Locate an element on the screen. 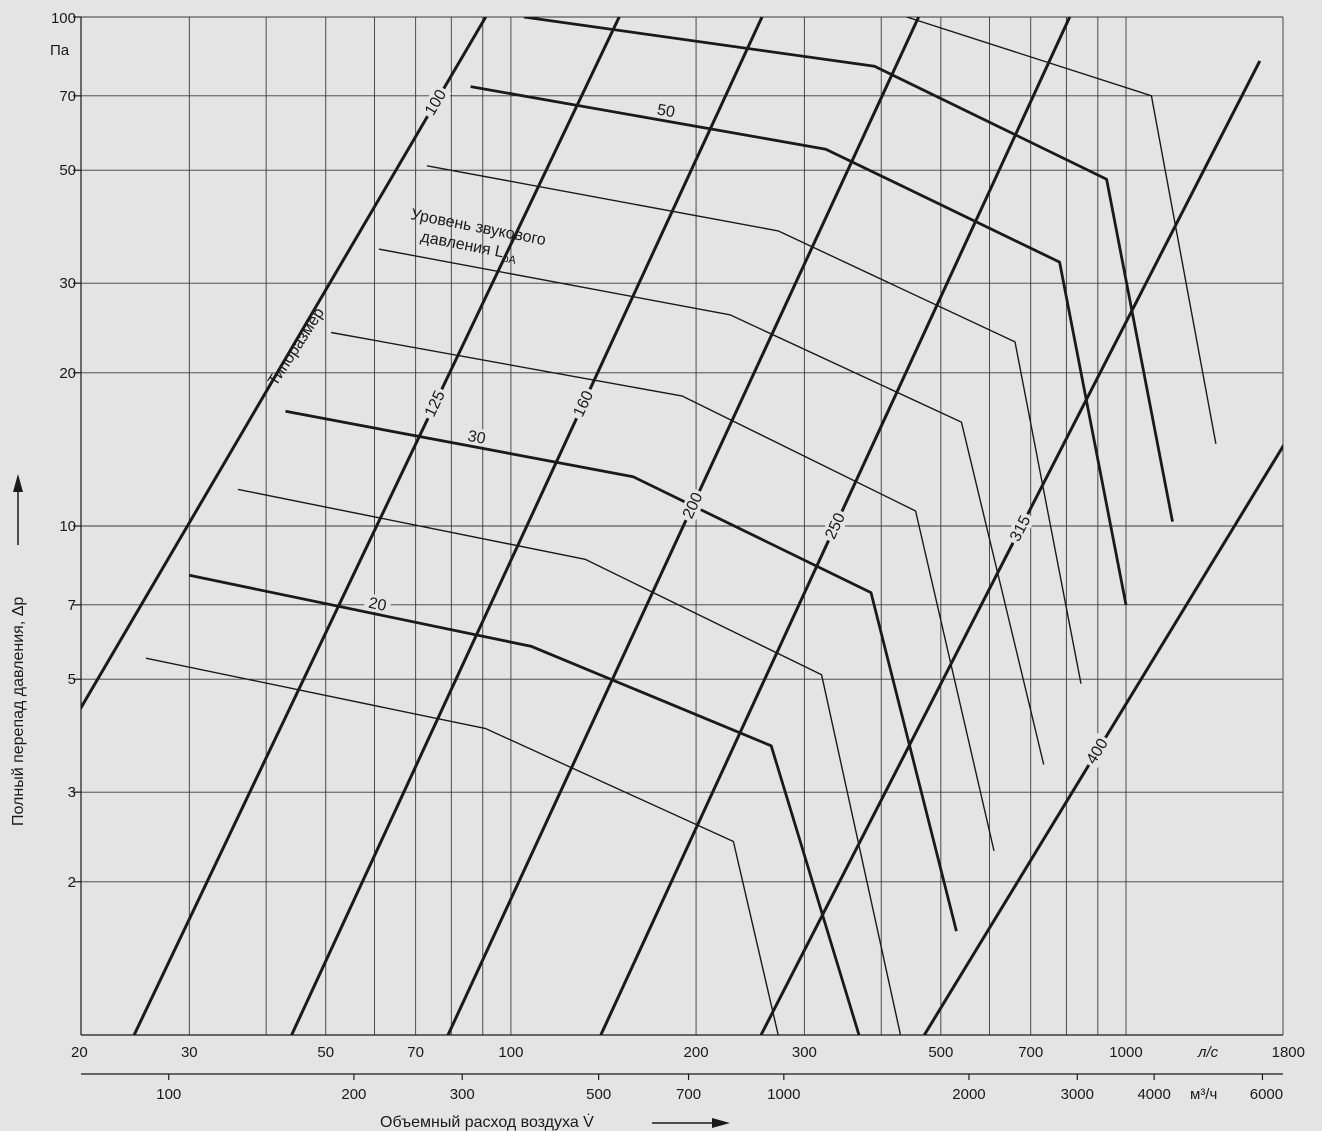 Image resolution: width=1322 pixels, height=1131 pixels. x2-tick-label: 200 is located at coordinates (353, 1094).